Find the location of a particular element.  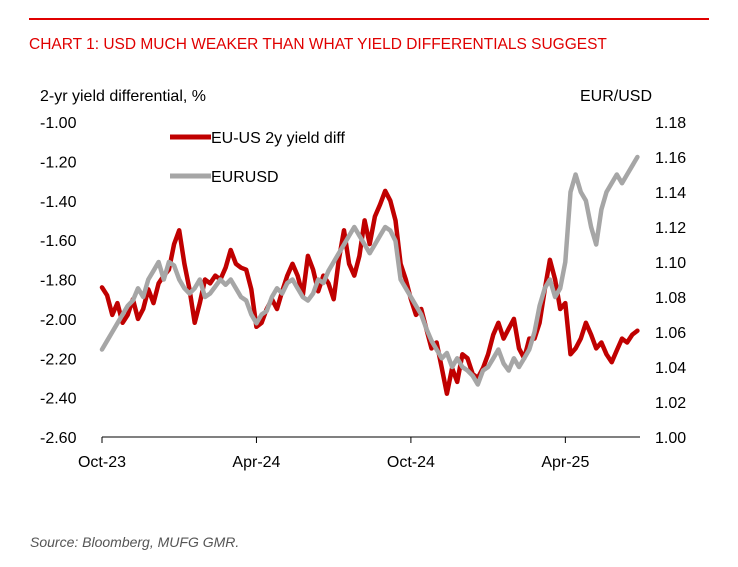

left-tick-label: -1.60 is located at coordinates (58, 241).